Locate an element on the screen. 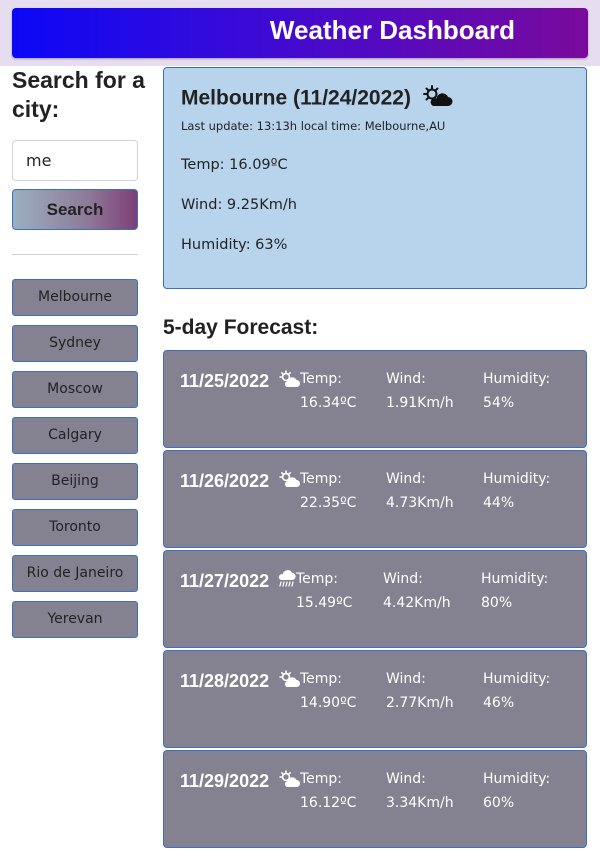 This screenshot has height=849, width=600. forecast-date: 11/29/2022 is located at coordinates (225, 781).